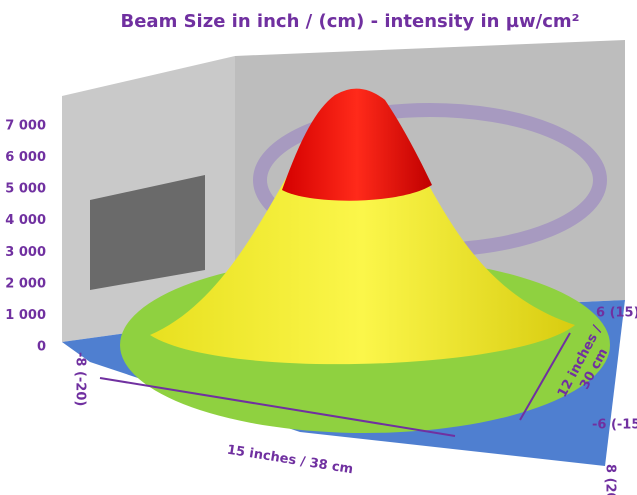 This screenshot has width=637, height=495. Describe the element at coordinates (610, 479) in the screenshot. I see `x-tick-label: 8 (20)` at that location.